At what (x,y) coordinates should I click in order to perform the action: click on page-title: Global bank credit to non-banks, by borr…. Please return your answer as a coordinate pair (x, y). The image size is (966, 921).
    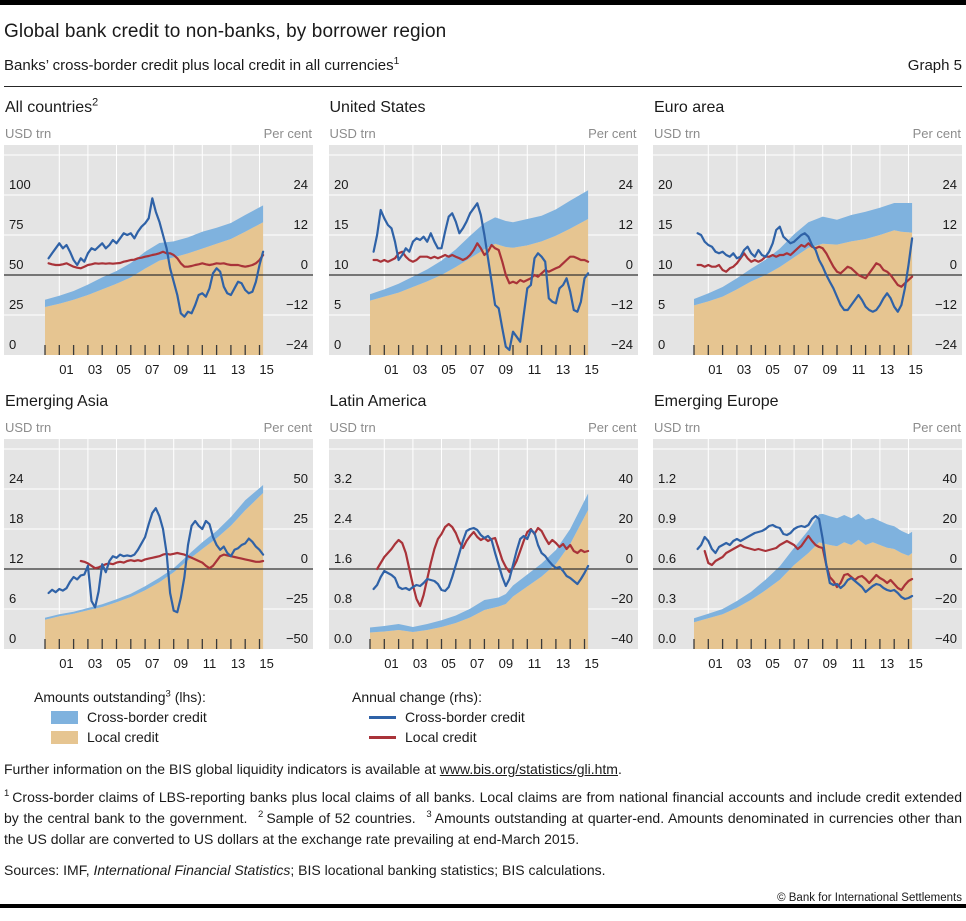
    Looking at the image, I should click on (225, 31).